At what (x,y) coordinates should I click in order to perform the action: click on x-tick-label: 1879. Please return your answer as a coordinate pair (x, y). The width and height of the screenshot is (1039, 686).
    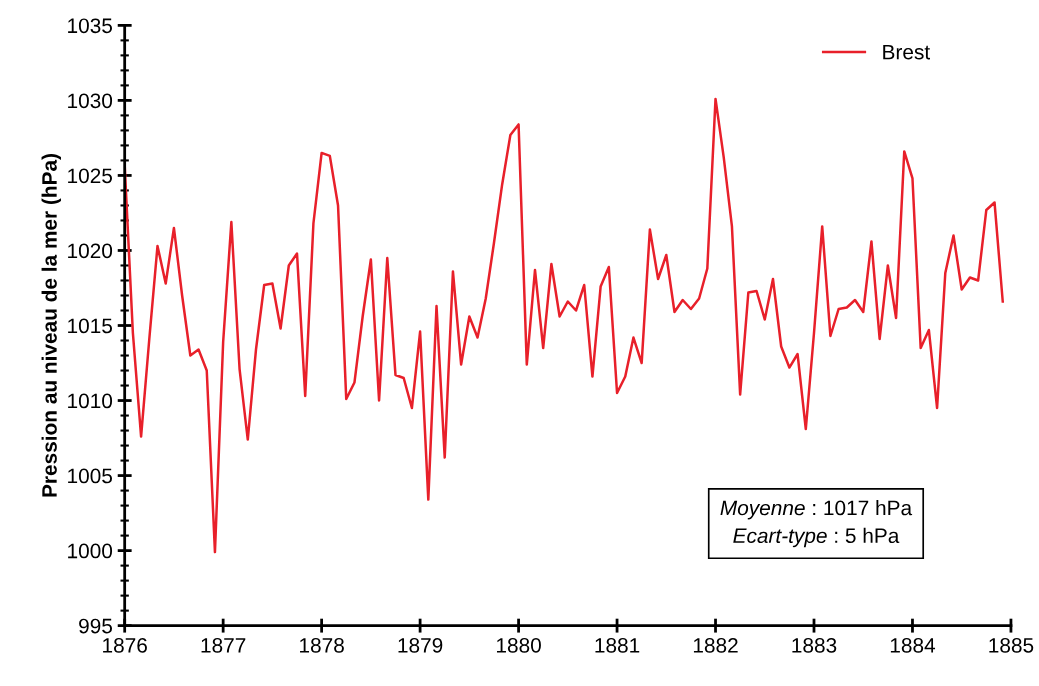
    Looking at the image, I should click on (420, 645).